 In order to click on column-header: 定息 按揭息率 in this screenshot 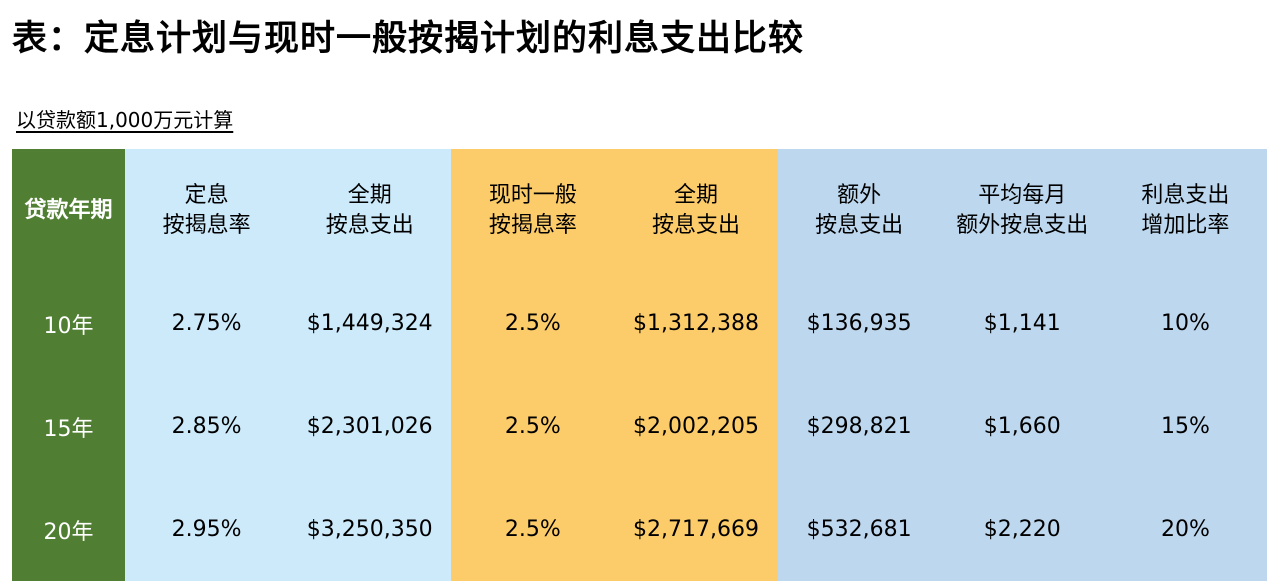, I will do `click(207, 210)`.